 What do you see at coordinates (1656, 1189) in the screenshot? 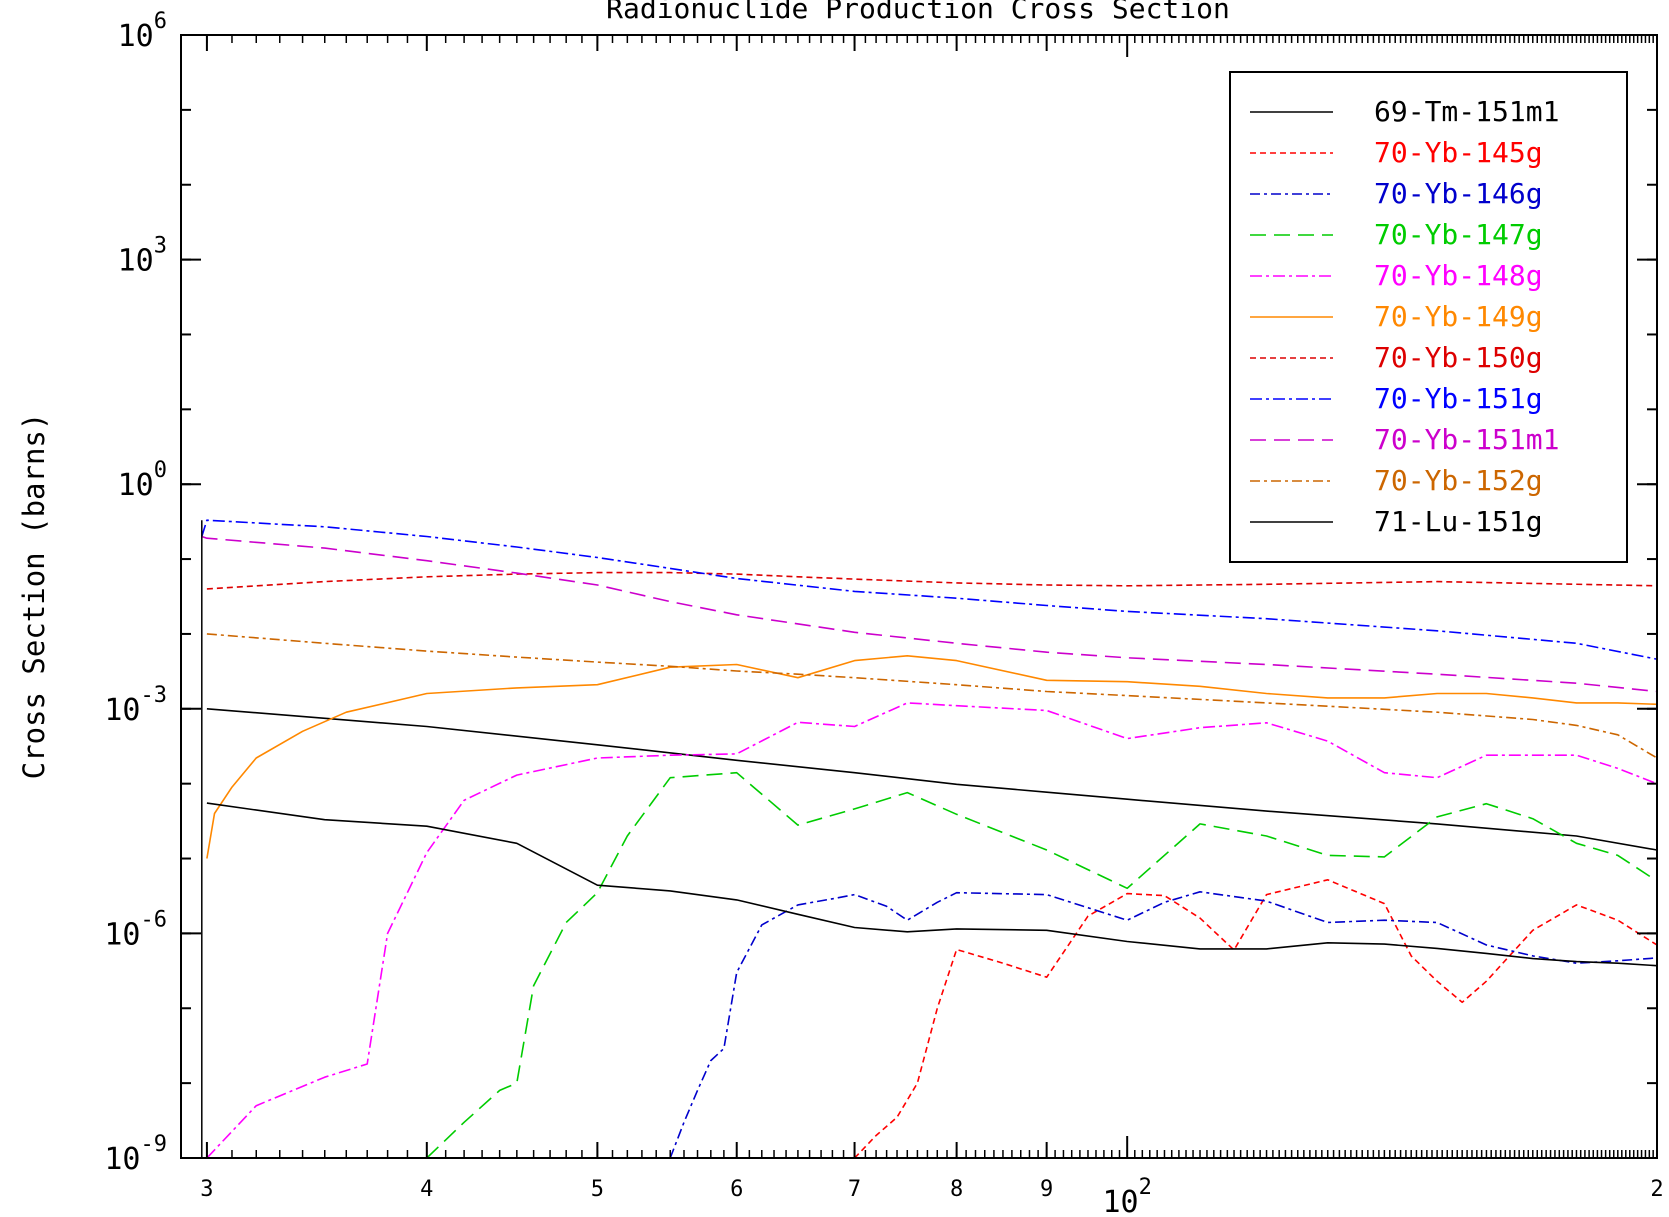
I see `x-tick-label: 2` at bounding box center [1656, 1189].